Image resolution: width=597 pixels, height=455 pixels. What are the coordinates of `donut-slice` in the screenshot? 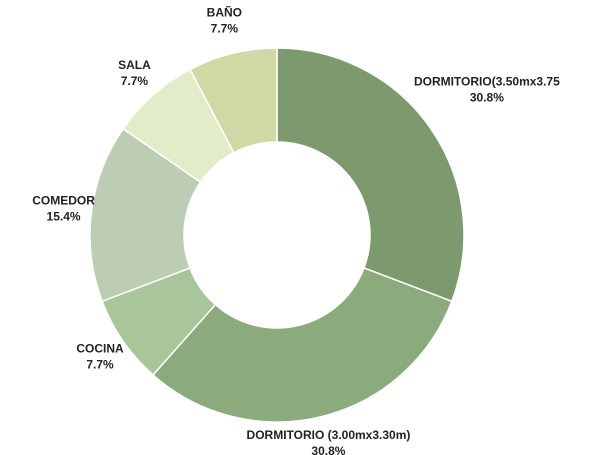 It's located at (233, 100).